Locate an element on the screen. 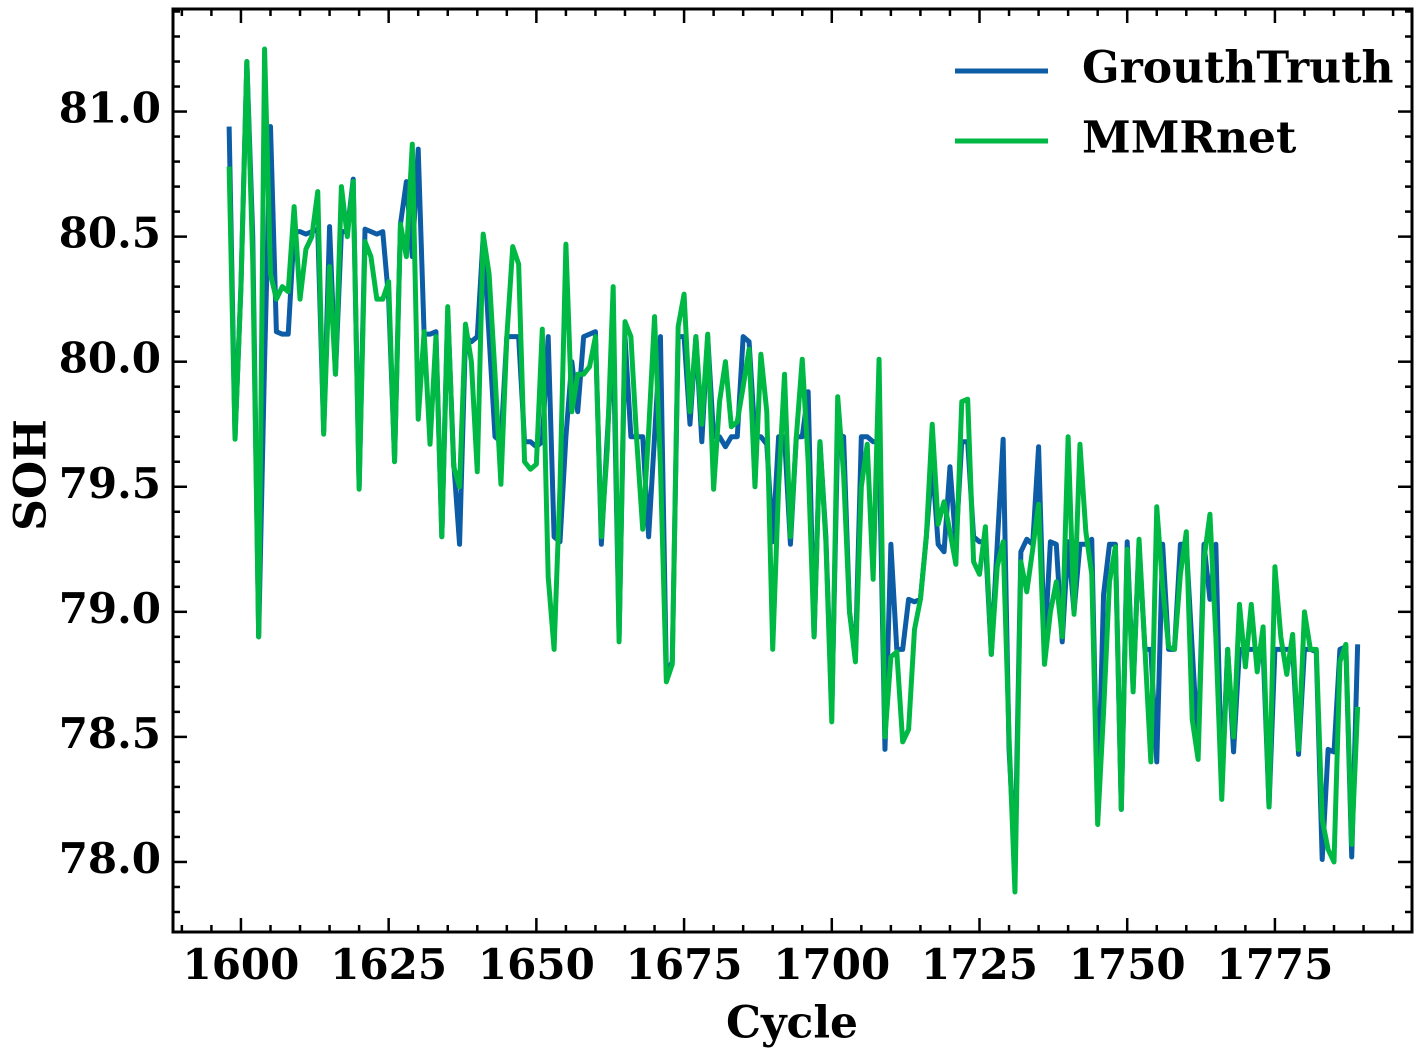 This screenshot has width=1422, height=1063. y-tick-label: 81.0 is located at coordinates (110, 108).